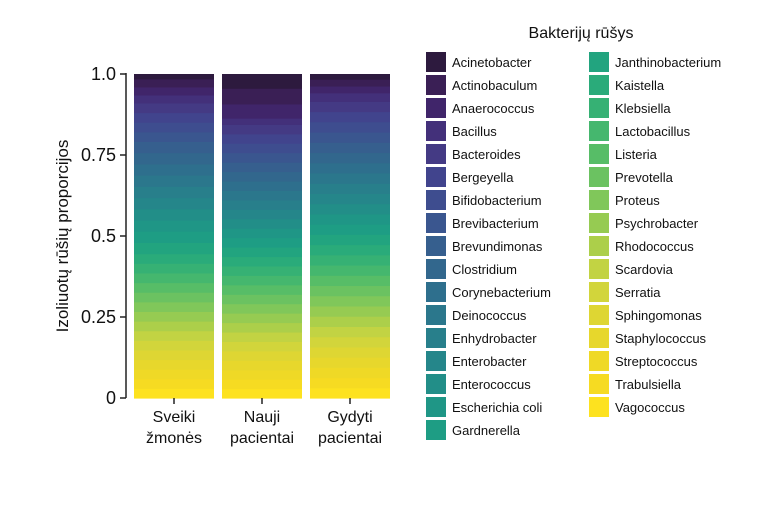 This screenshot has width=768, height=517. Describe the element at coordinates (497, 407) in the screenshot. I see `legend-label-16: Escherichia coli` at that location.